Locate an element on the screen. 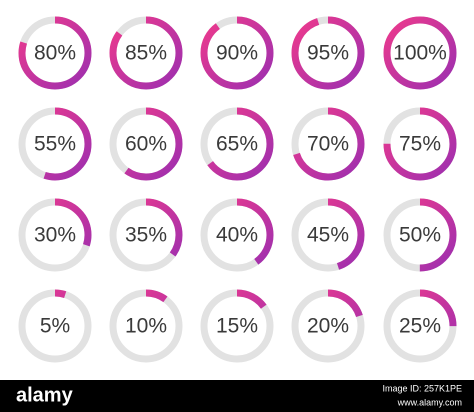 The height and width of the screenshot is (412, 474). ring-label: 20% is located at coordinates (328, 326).